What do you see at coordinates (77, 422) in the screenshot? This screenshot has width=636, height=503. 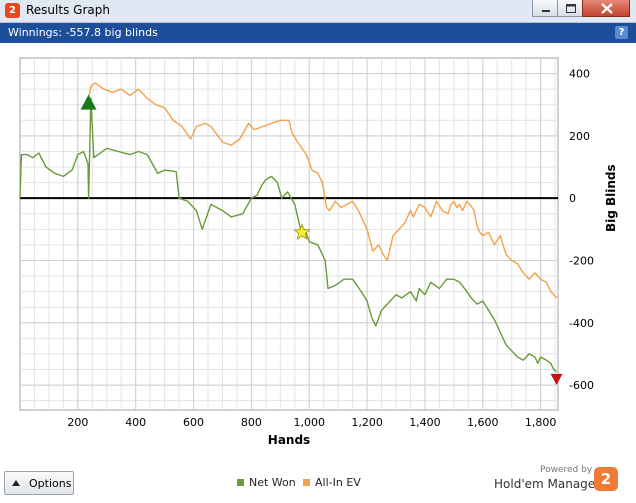 I see `x-tick-label: 200` at bounding box center [77, 422].